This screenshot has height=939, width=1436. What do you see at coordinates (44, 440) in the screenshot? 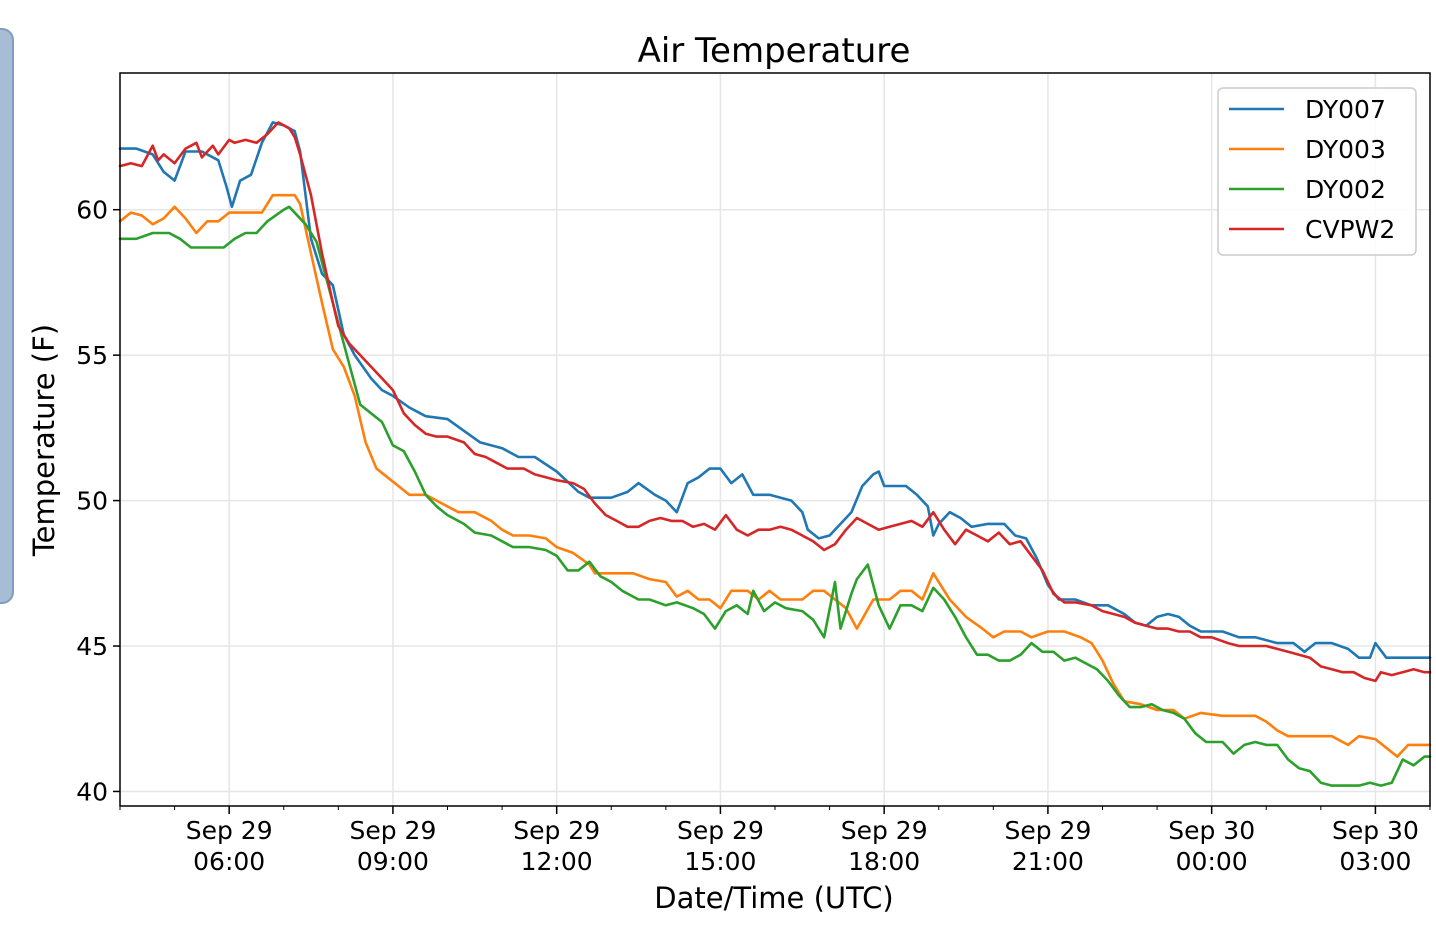
I see `y-axis-label: Temperature (F)` at bounding box center [44, 440].